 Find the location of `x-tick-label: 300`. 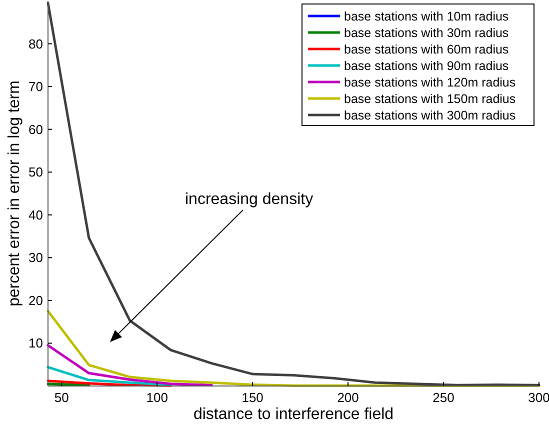

x-tick-label: 300 is located at coordinates (538, 397).